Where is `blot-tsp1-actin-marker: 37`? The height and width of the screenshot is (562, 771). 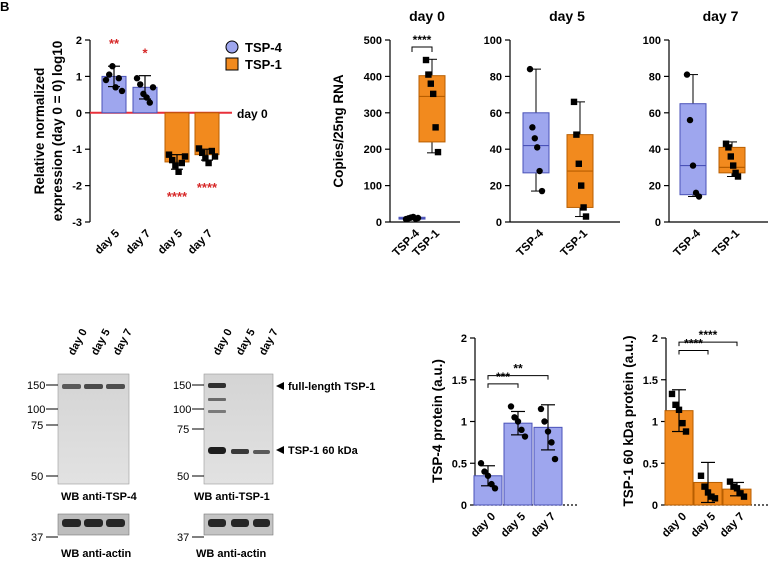
blot-tsp1-actin-marker: 37 is located at coordinates (183, 538).